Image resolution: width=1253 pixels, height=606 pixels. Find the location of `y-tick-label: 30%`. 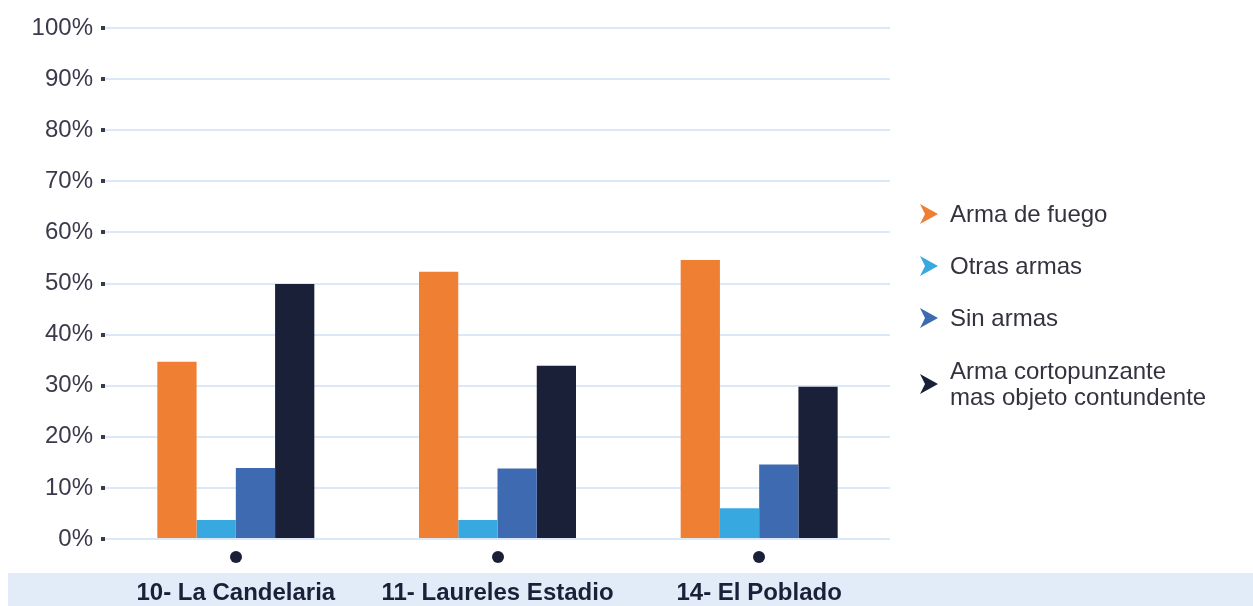

y-tick-label: 30% is located at coordinates (68, 384).